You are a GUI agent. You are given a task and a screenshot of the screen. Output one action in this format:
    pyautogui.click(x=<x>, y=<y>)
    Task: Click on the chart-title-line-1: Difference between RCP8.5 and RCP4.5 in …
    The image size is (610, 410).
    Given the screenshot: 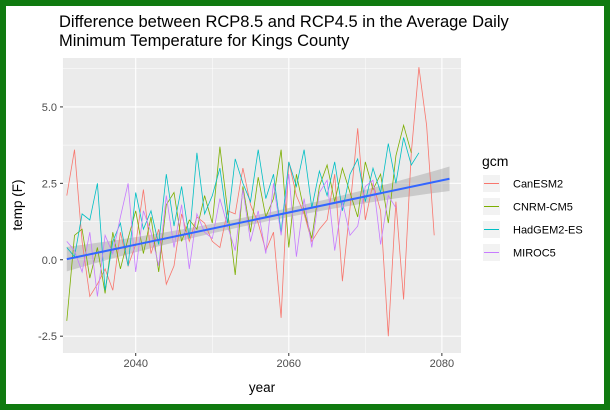 What is the action you would take?
    pyautogui.click(x=284, y=22)
    